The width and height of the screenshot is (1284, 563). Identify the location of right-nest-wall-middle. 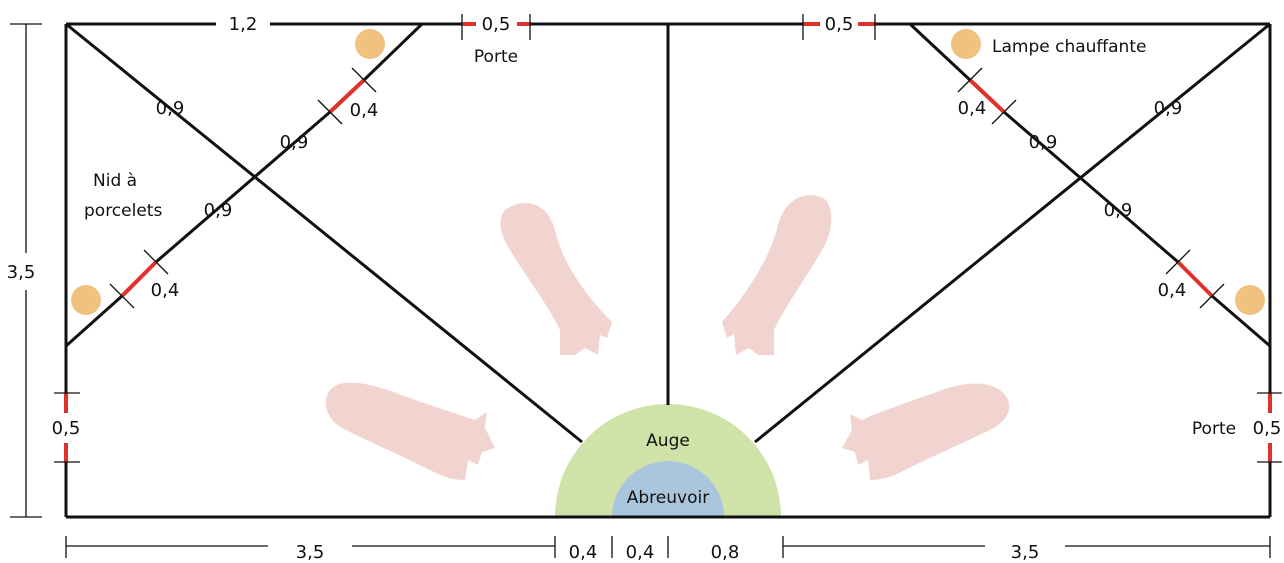
(1091, 187).